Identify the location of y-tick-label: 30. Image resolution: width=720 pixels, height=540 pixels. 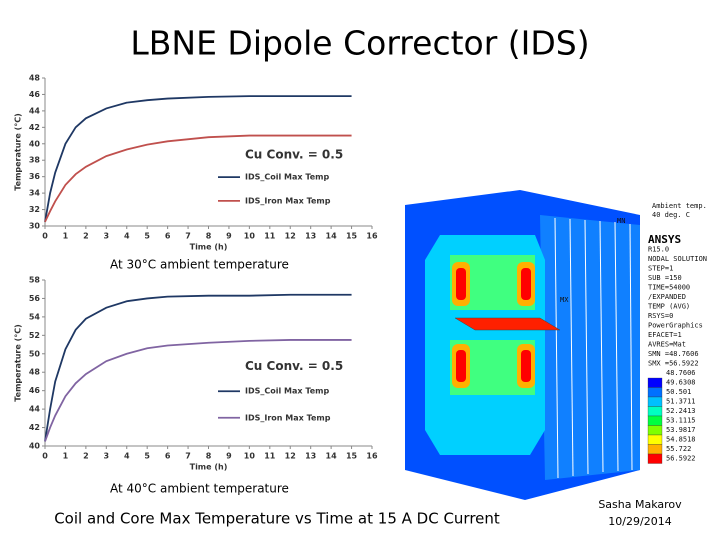
(35, 226).